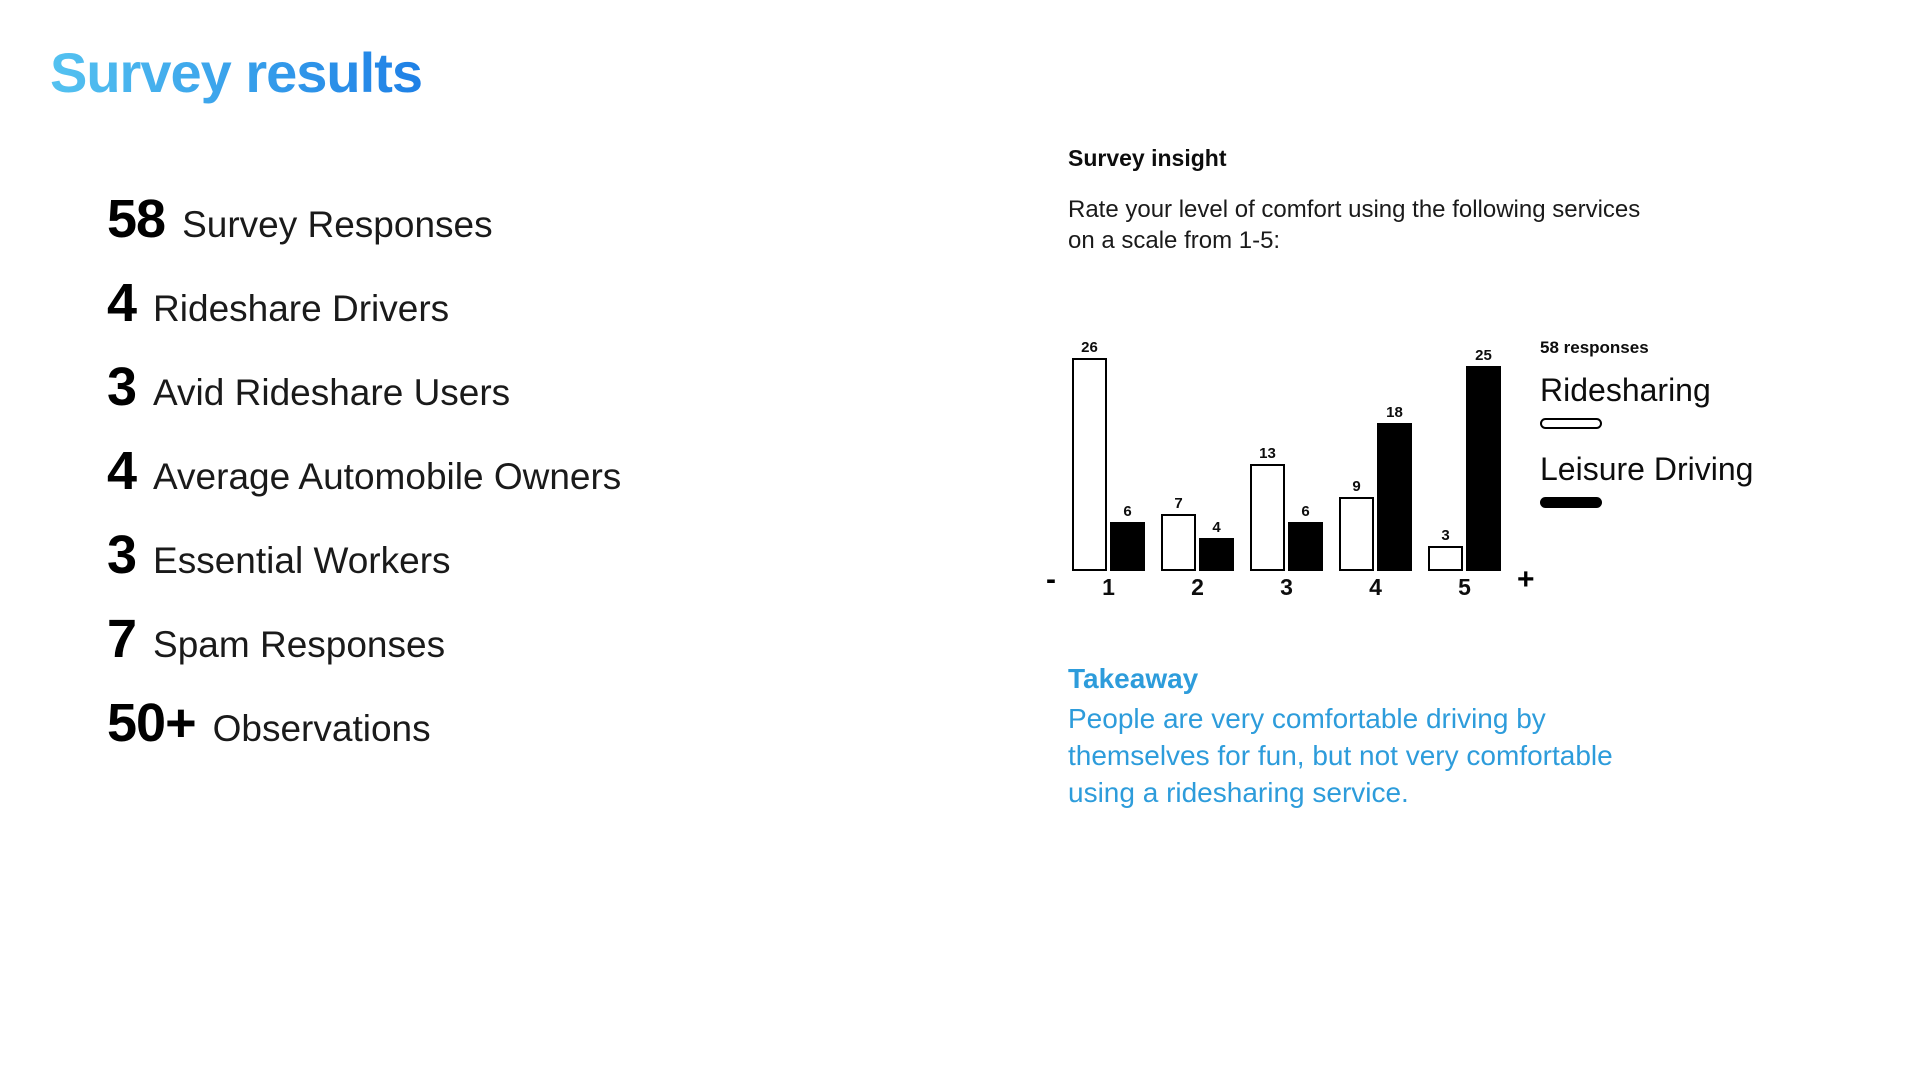 The height and width of the screenshot is (1080, 1920). Describe the element at coordinates (1625, 390) in the screenshot. I see `legend-series-name: Ridesharing` at that location.